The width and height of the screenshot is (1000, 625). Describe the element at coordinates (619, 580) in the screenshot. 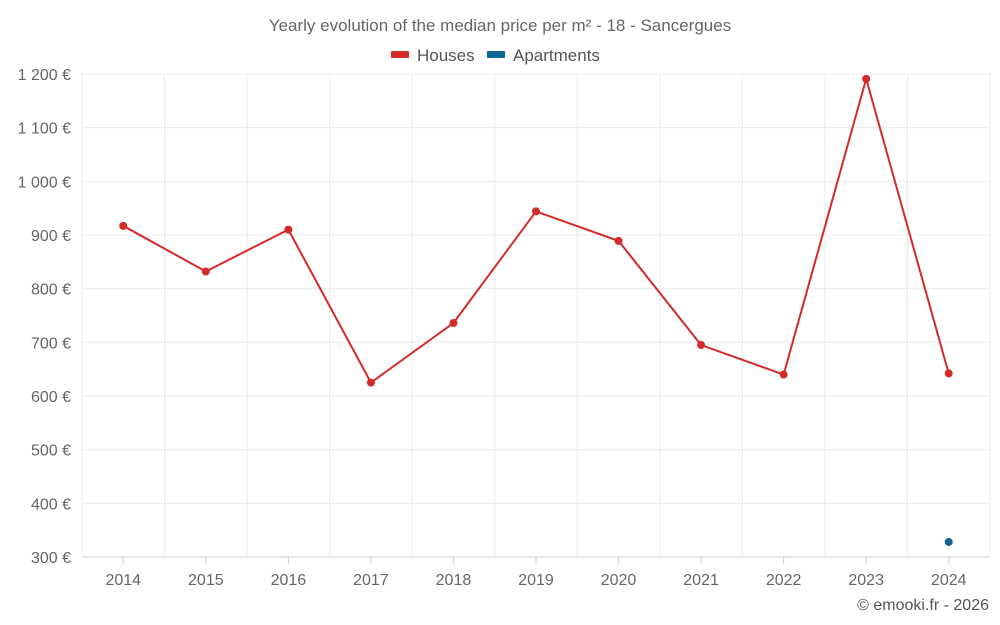

I see `x-tick-label: 2020` at that location.